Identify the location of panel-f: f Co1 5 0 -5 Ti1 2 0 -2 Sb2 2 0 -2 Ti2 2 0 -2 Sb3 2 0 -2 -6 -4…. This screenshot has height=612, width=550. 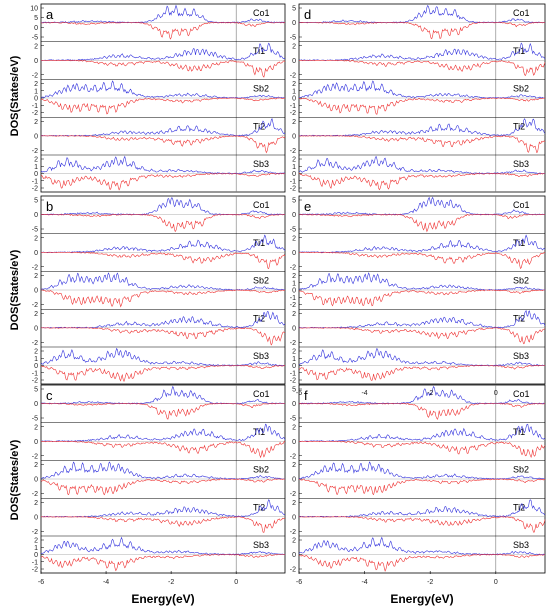
(418, 479).